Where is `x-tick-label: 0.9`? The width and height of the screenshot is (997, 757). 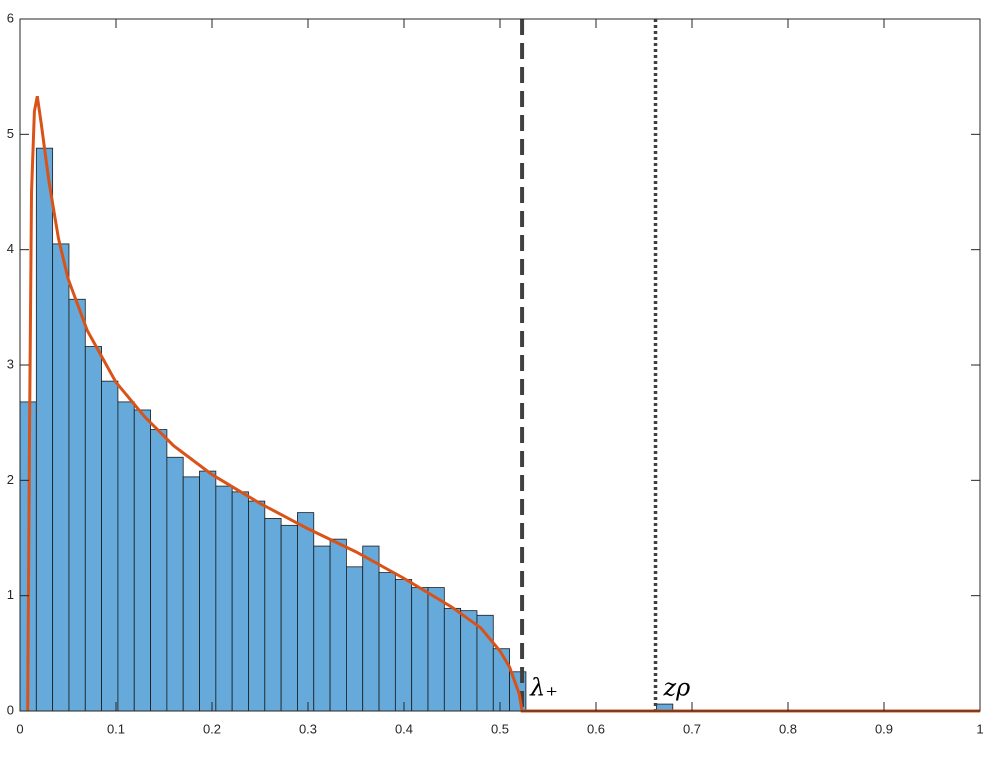 x-tick-label: 0.9 is located at coordinates (884, 728).